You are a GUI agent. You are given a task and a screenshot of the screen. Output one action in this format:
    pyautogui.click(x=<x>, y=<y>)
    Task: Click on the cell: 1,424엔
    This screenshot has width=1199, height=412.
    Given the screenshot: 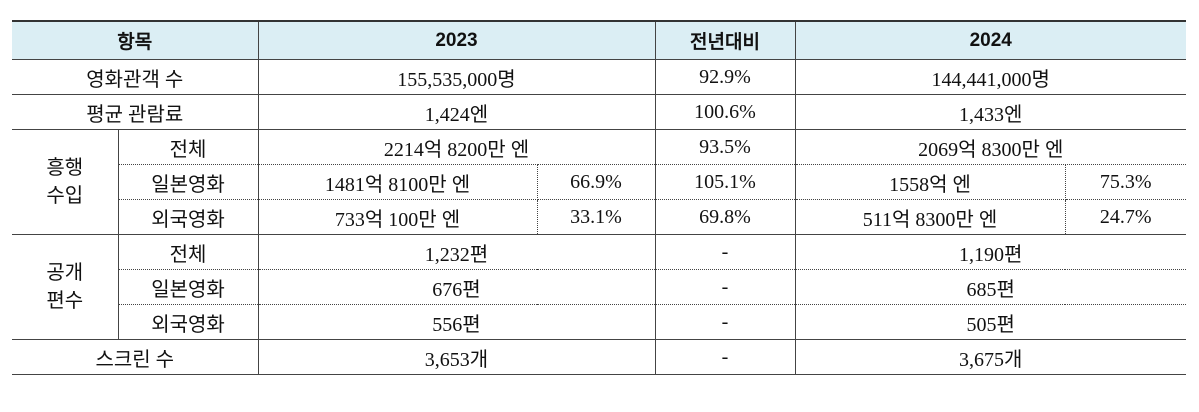 What is the action you would take?
    pyautogui.click(x=456, y=112)
    